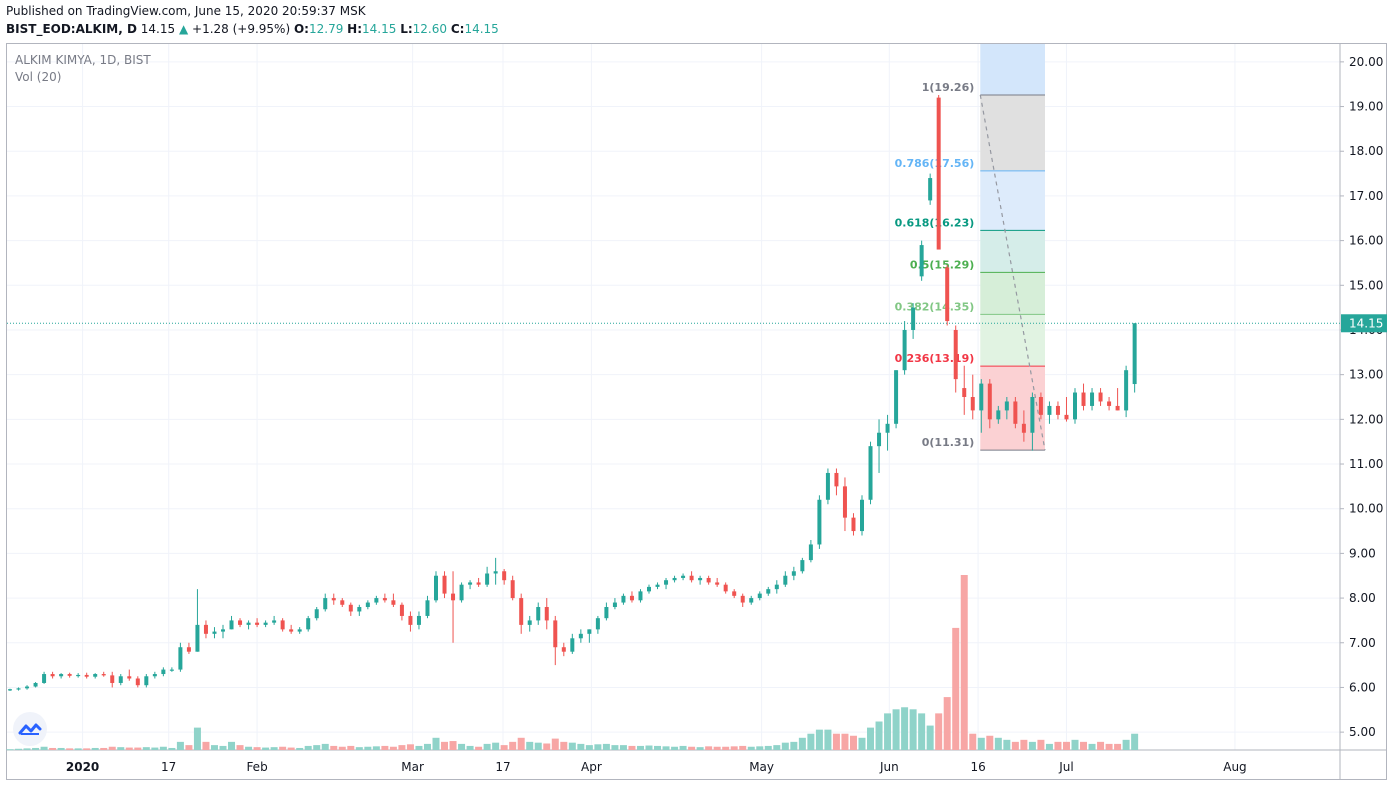 This screenshot has width=1396, height=786. What do you see at coordinates (591, 767) in the screenshot?
I see `x-tick-label: Apr` at bounding box center [591, 767].